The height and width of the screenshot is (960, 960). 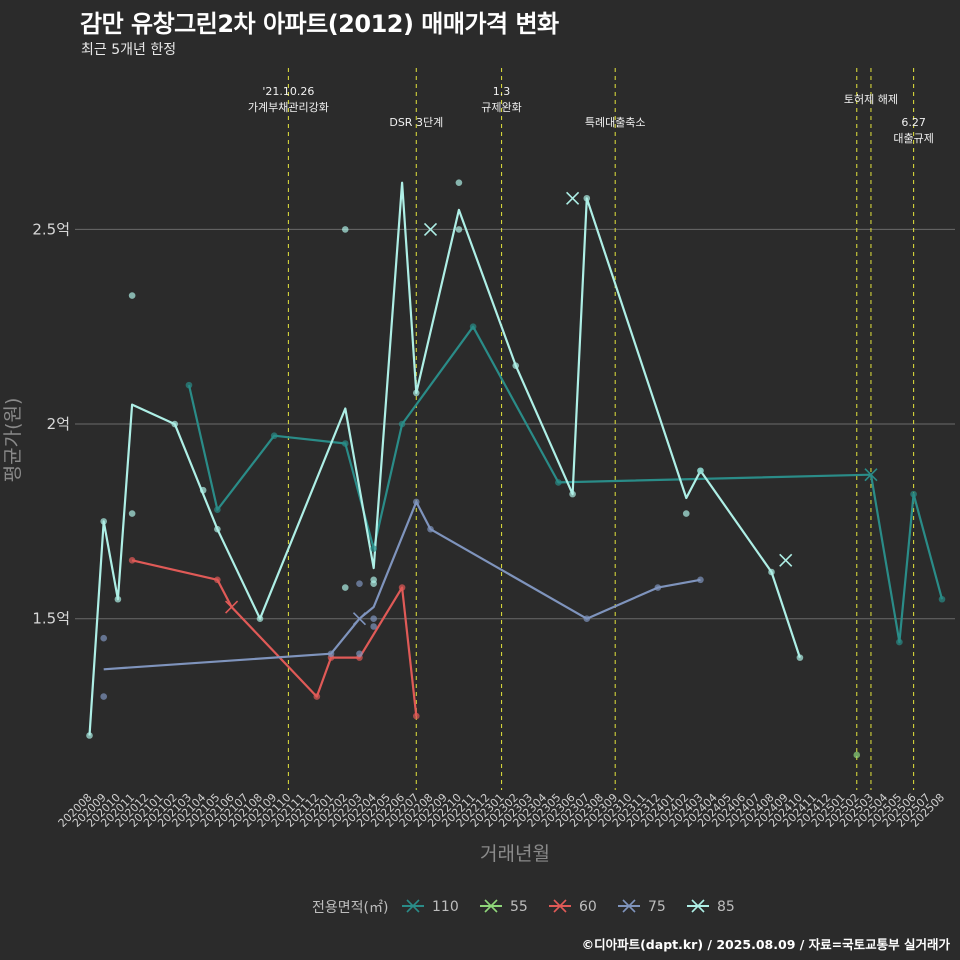 What do you see at coordinates (288, 107) in the screenshot?
I see `event-label: 가계부채관리강화` at bounding box center [288, 107].